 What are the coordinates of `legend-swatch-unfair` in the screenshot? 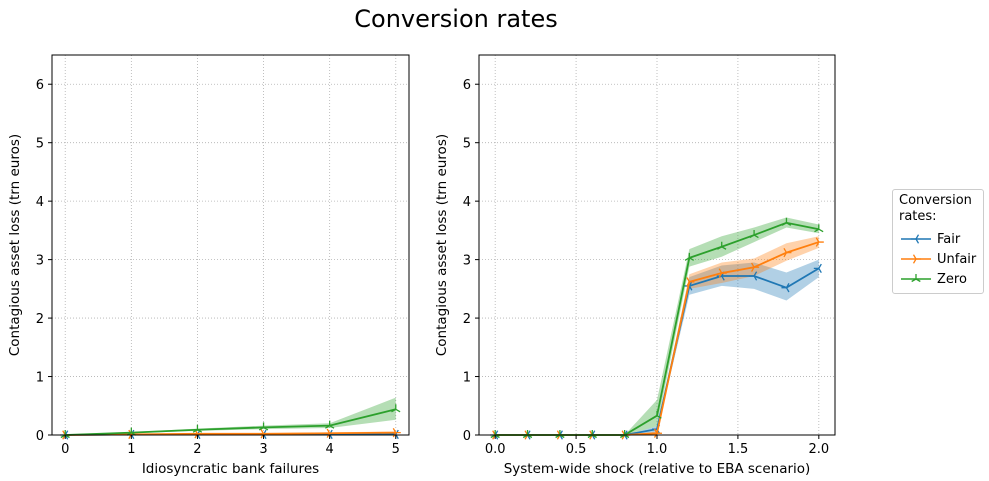 It's located at (916, 259).